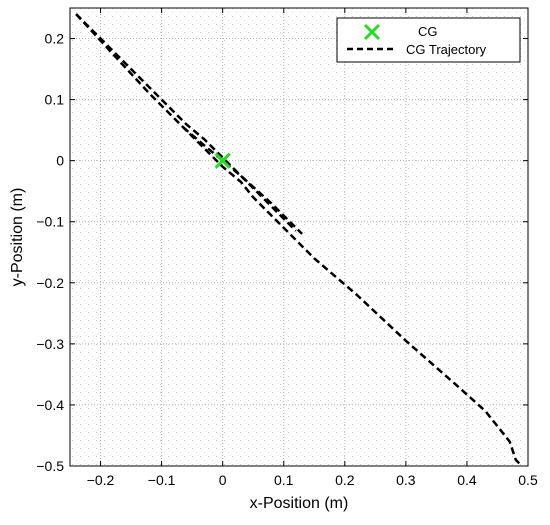 This screenshot has height=525, width=550. I want to click on x-tick-label: 0.2, so click(345, 480).